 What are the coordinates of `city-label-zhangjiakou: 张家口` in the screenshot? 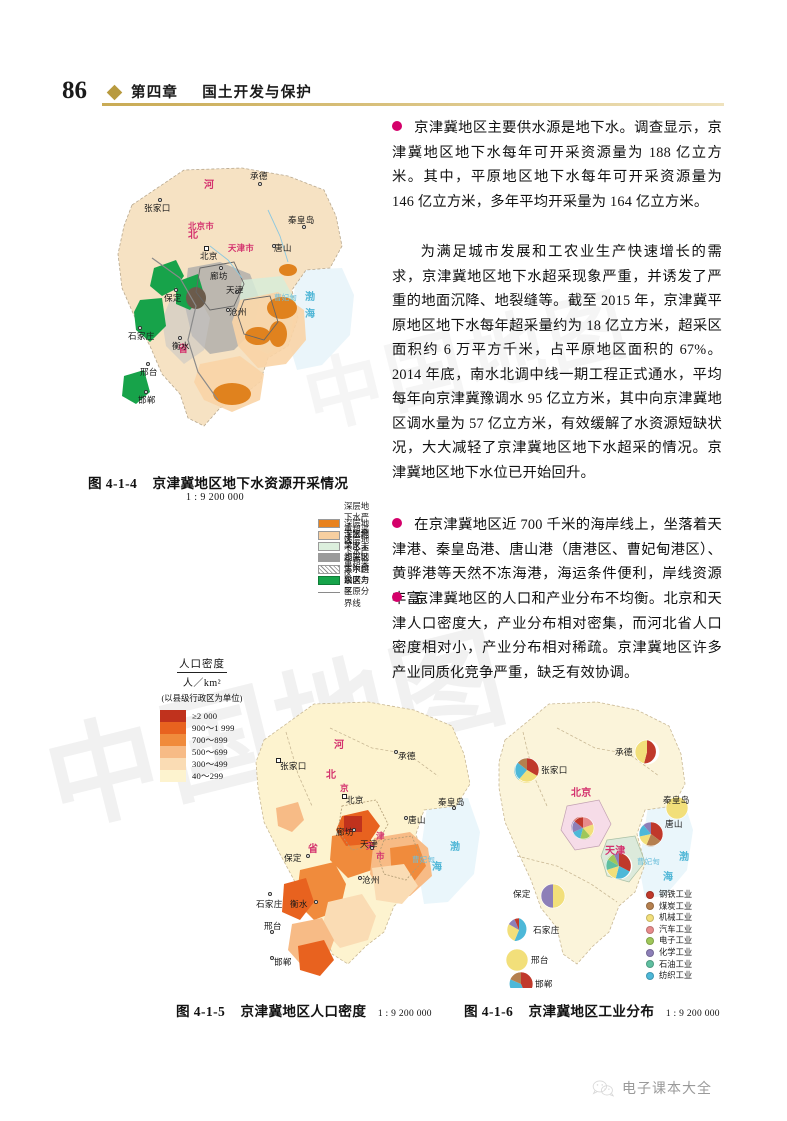 It's located at (157, 208).